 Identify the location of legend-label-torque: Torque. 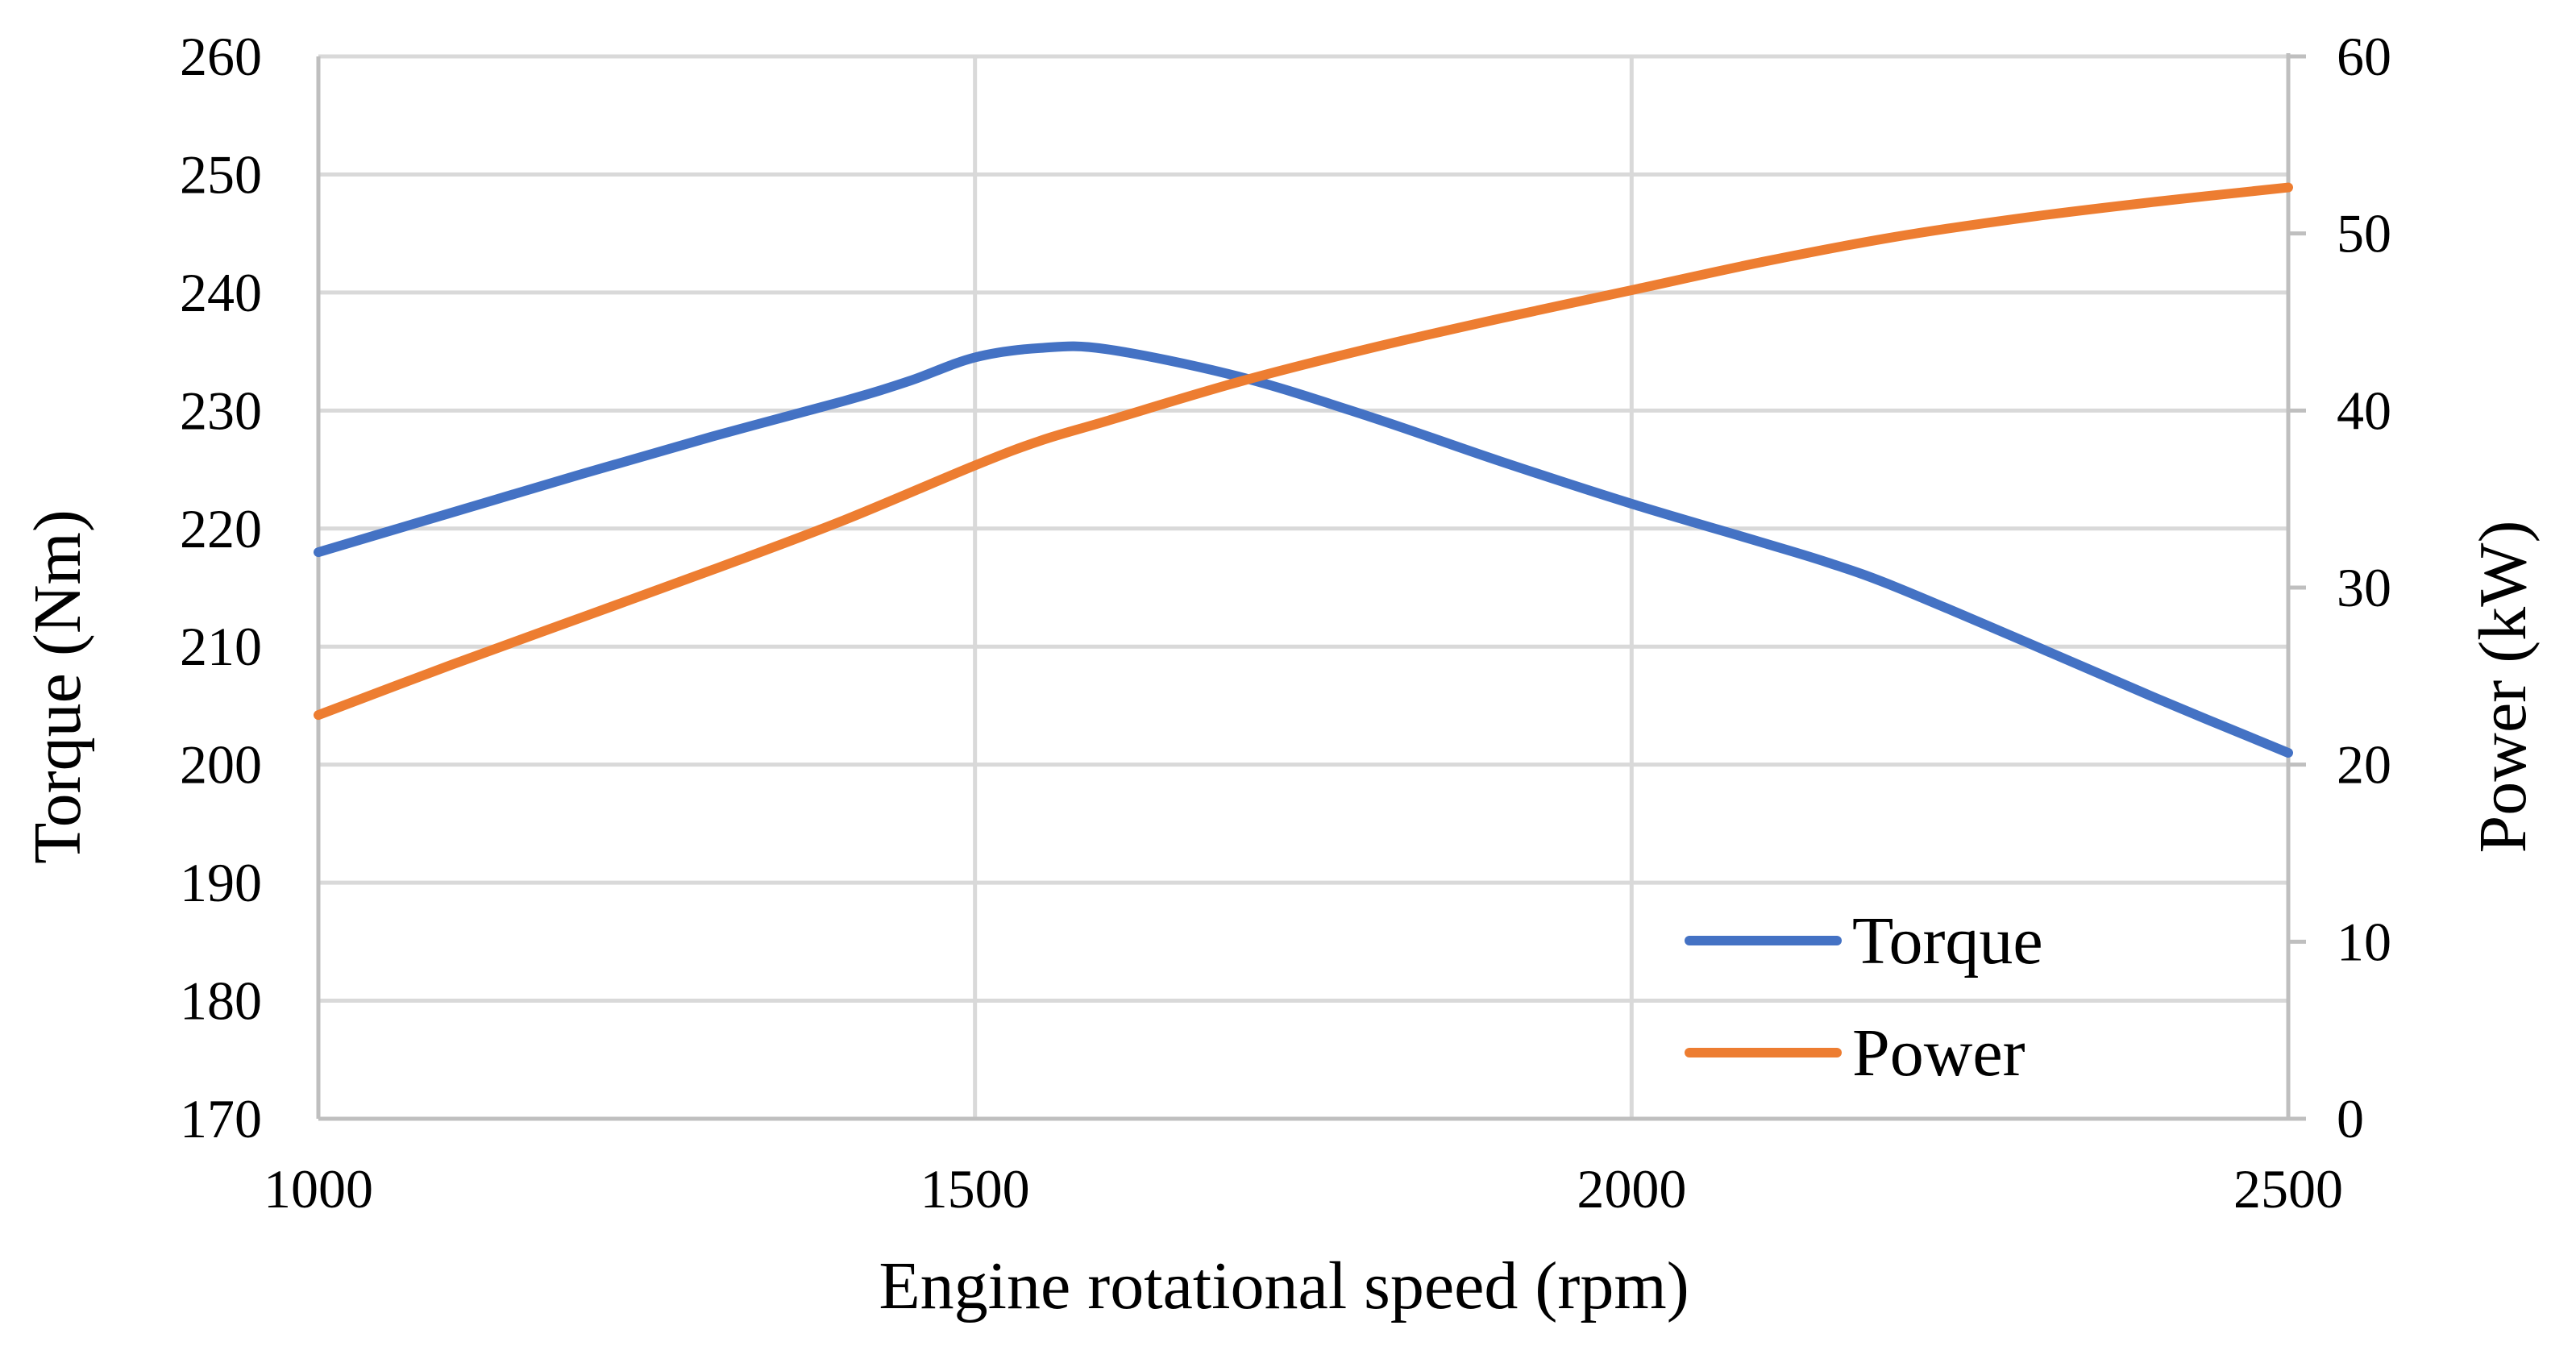
(1947, 941).